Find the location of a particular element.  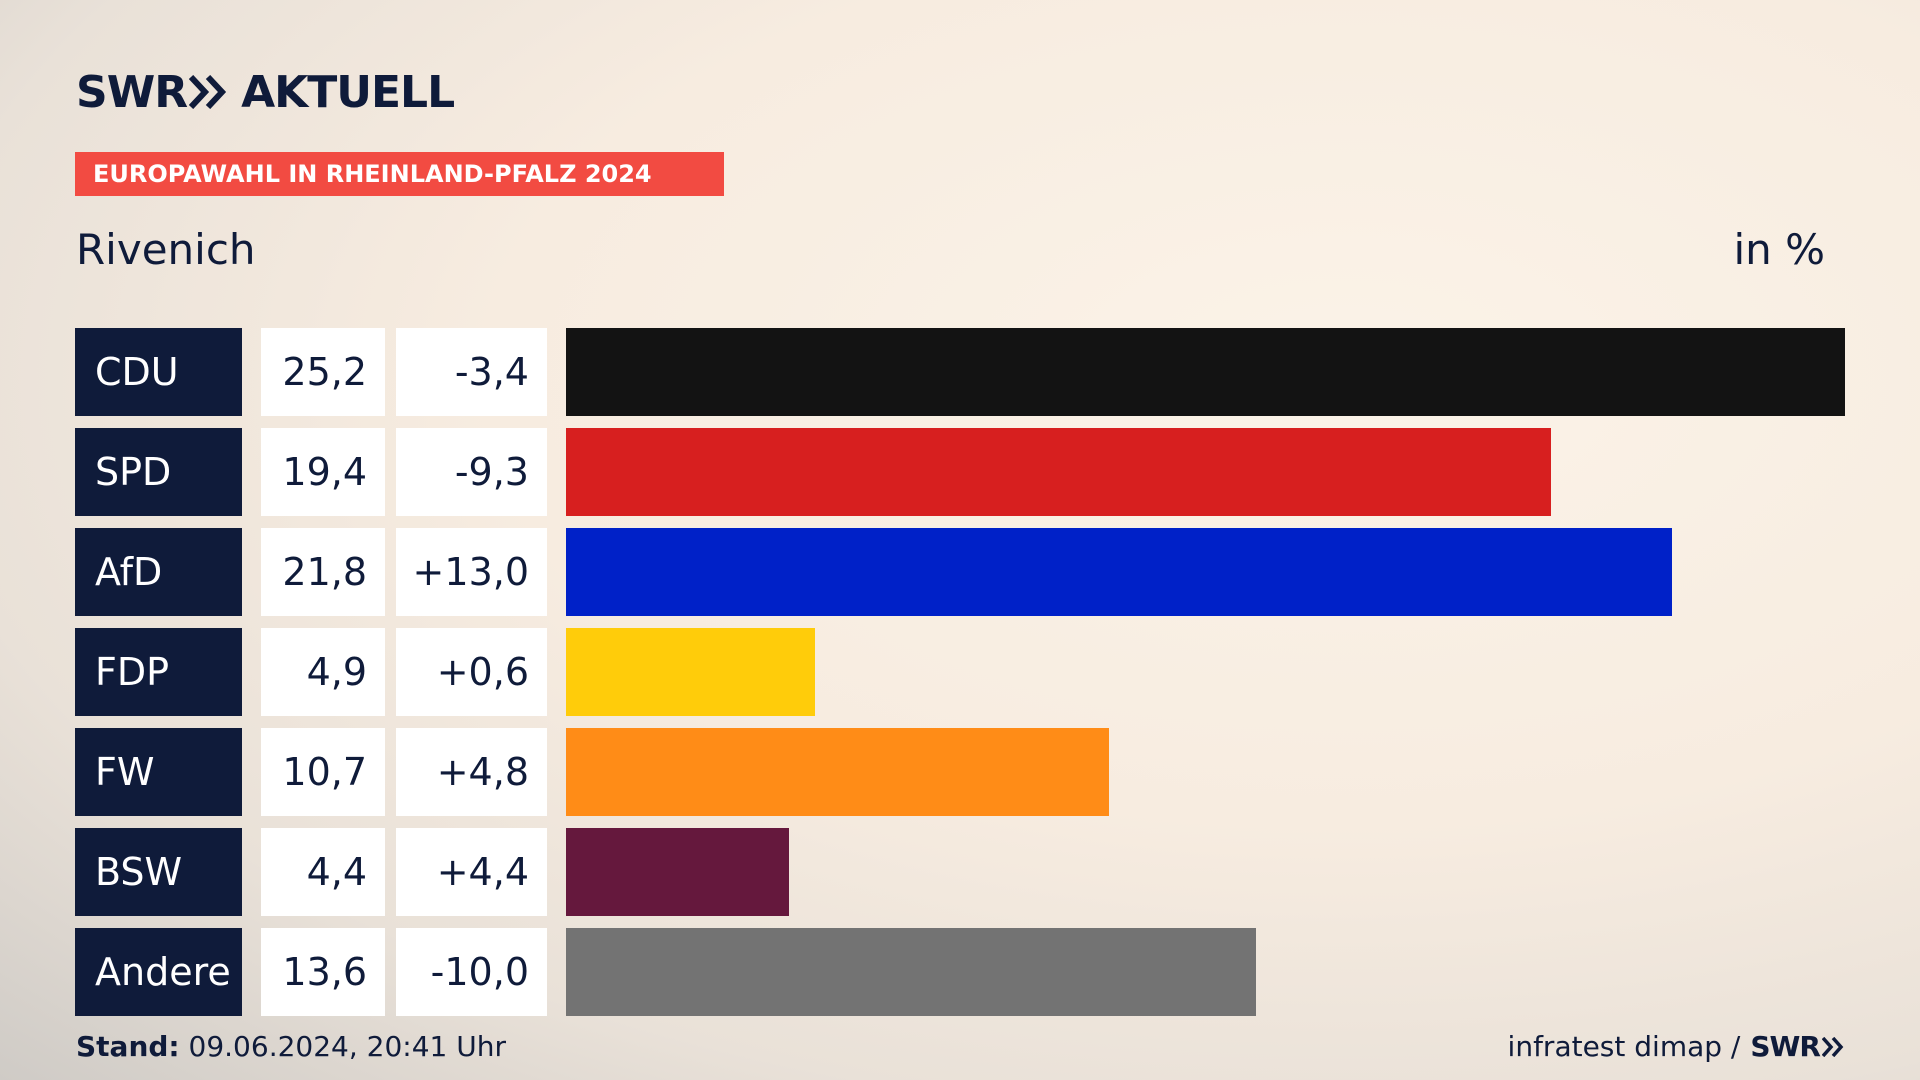

election-banner: EUROPAWAHL IN RHEINLAND-PFALZ 2024 is located at coordinates (399, 174).